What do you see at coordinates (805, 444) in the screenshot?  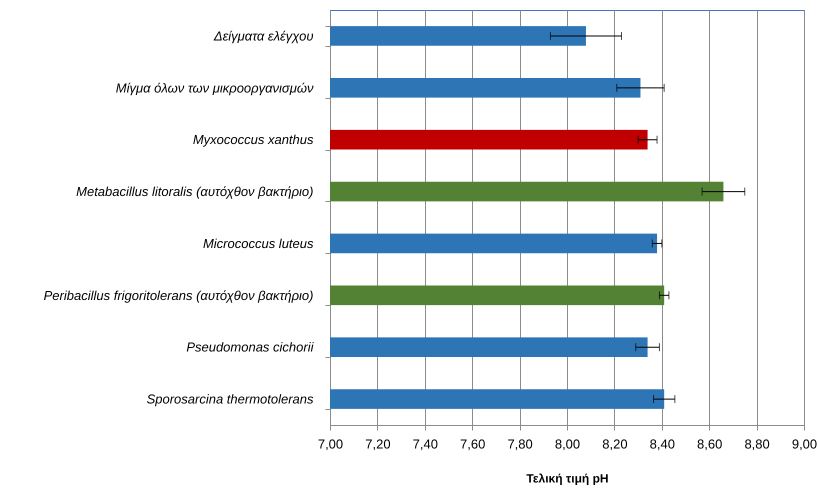 I see `x-tick-label: 9,00` at bounding box center [805, 444].